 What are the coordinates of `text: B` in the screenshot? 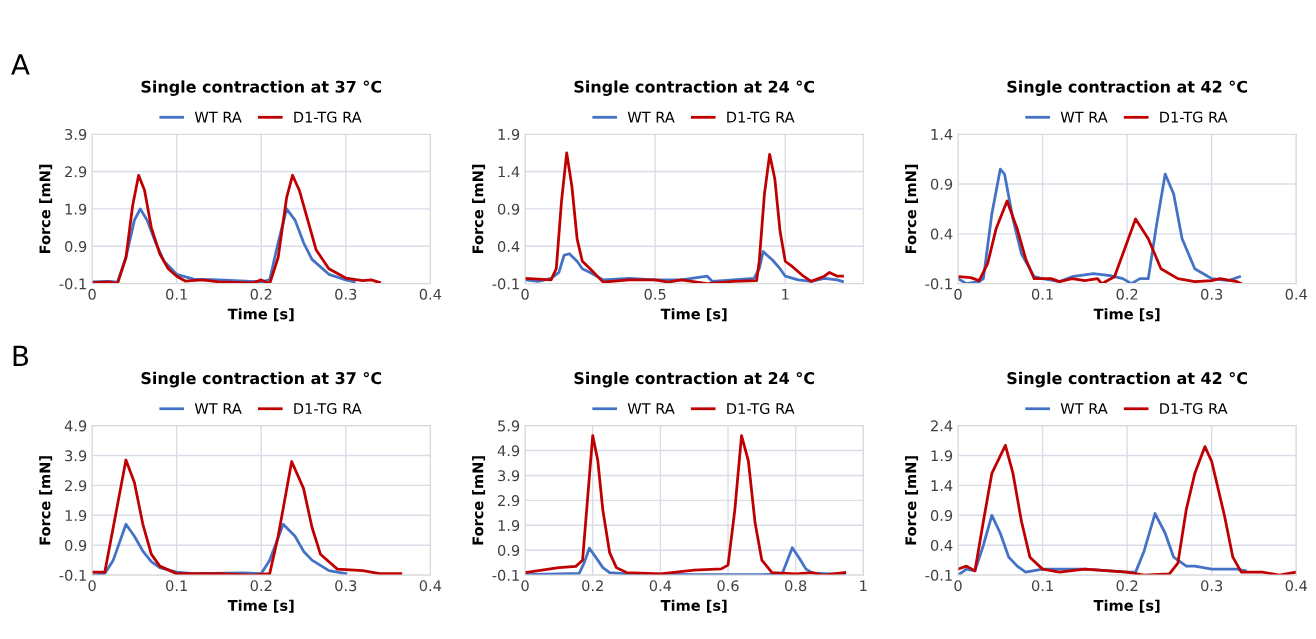 It's located at (21, 356).